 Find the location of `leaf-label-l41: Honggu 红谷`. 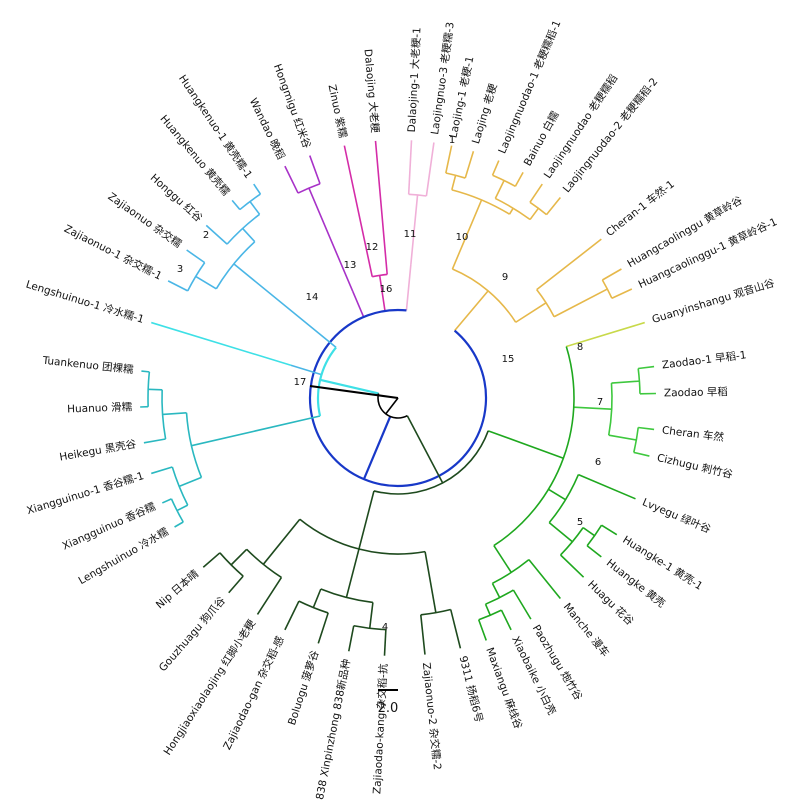

leaf-label-l41: Honggu 红谷 is located at coordinates (177, 198).